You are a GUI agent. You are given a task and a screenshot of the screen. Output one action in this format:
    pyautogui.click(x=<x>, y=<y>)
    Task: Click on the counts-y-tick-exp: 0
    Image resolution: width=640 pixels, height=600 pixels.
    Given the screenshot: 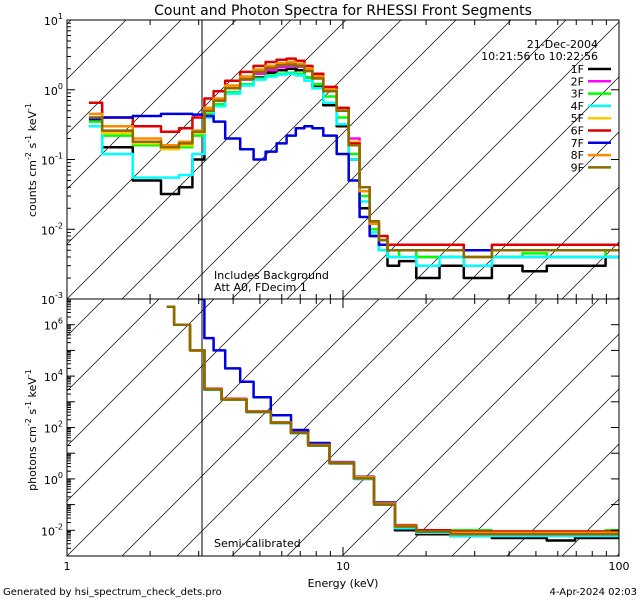 What is the action you would take?
    pyautogui.click(x=60, y=86)
    